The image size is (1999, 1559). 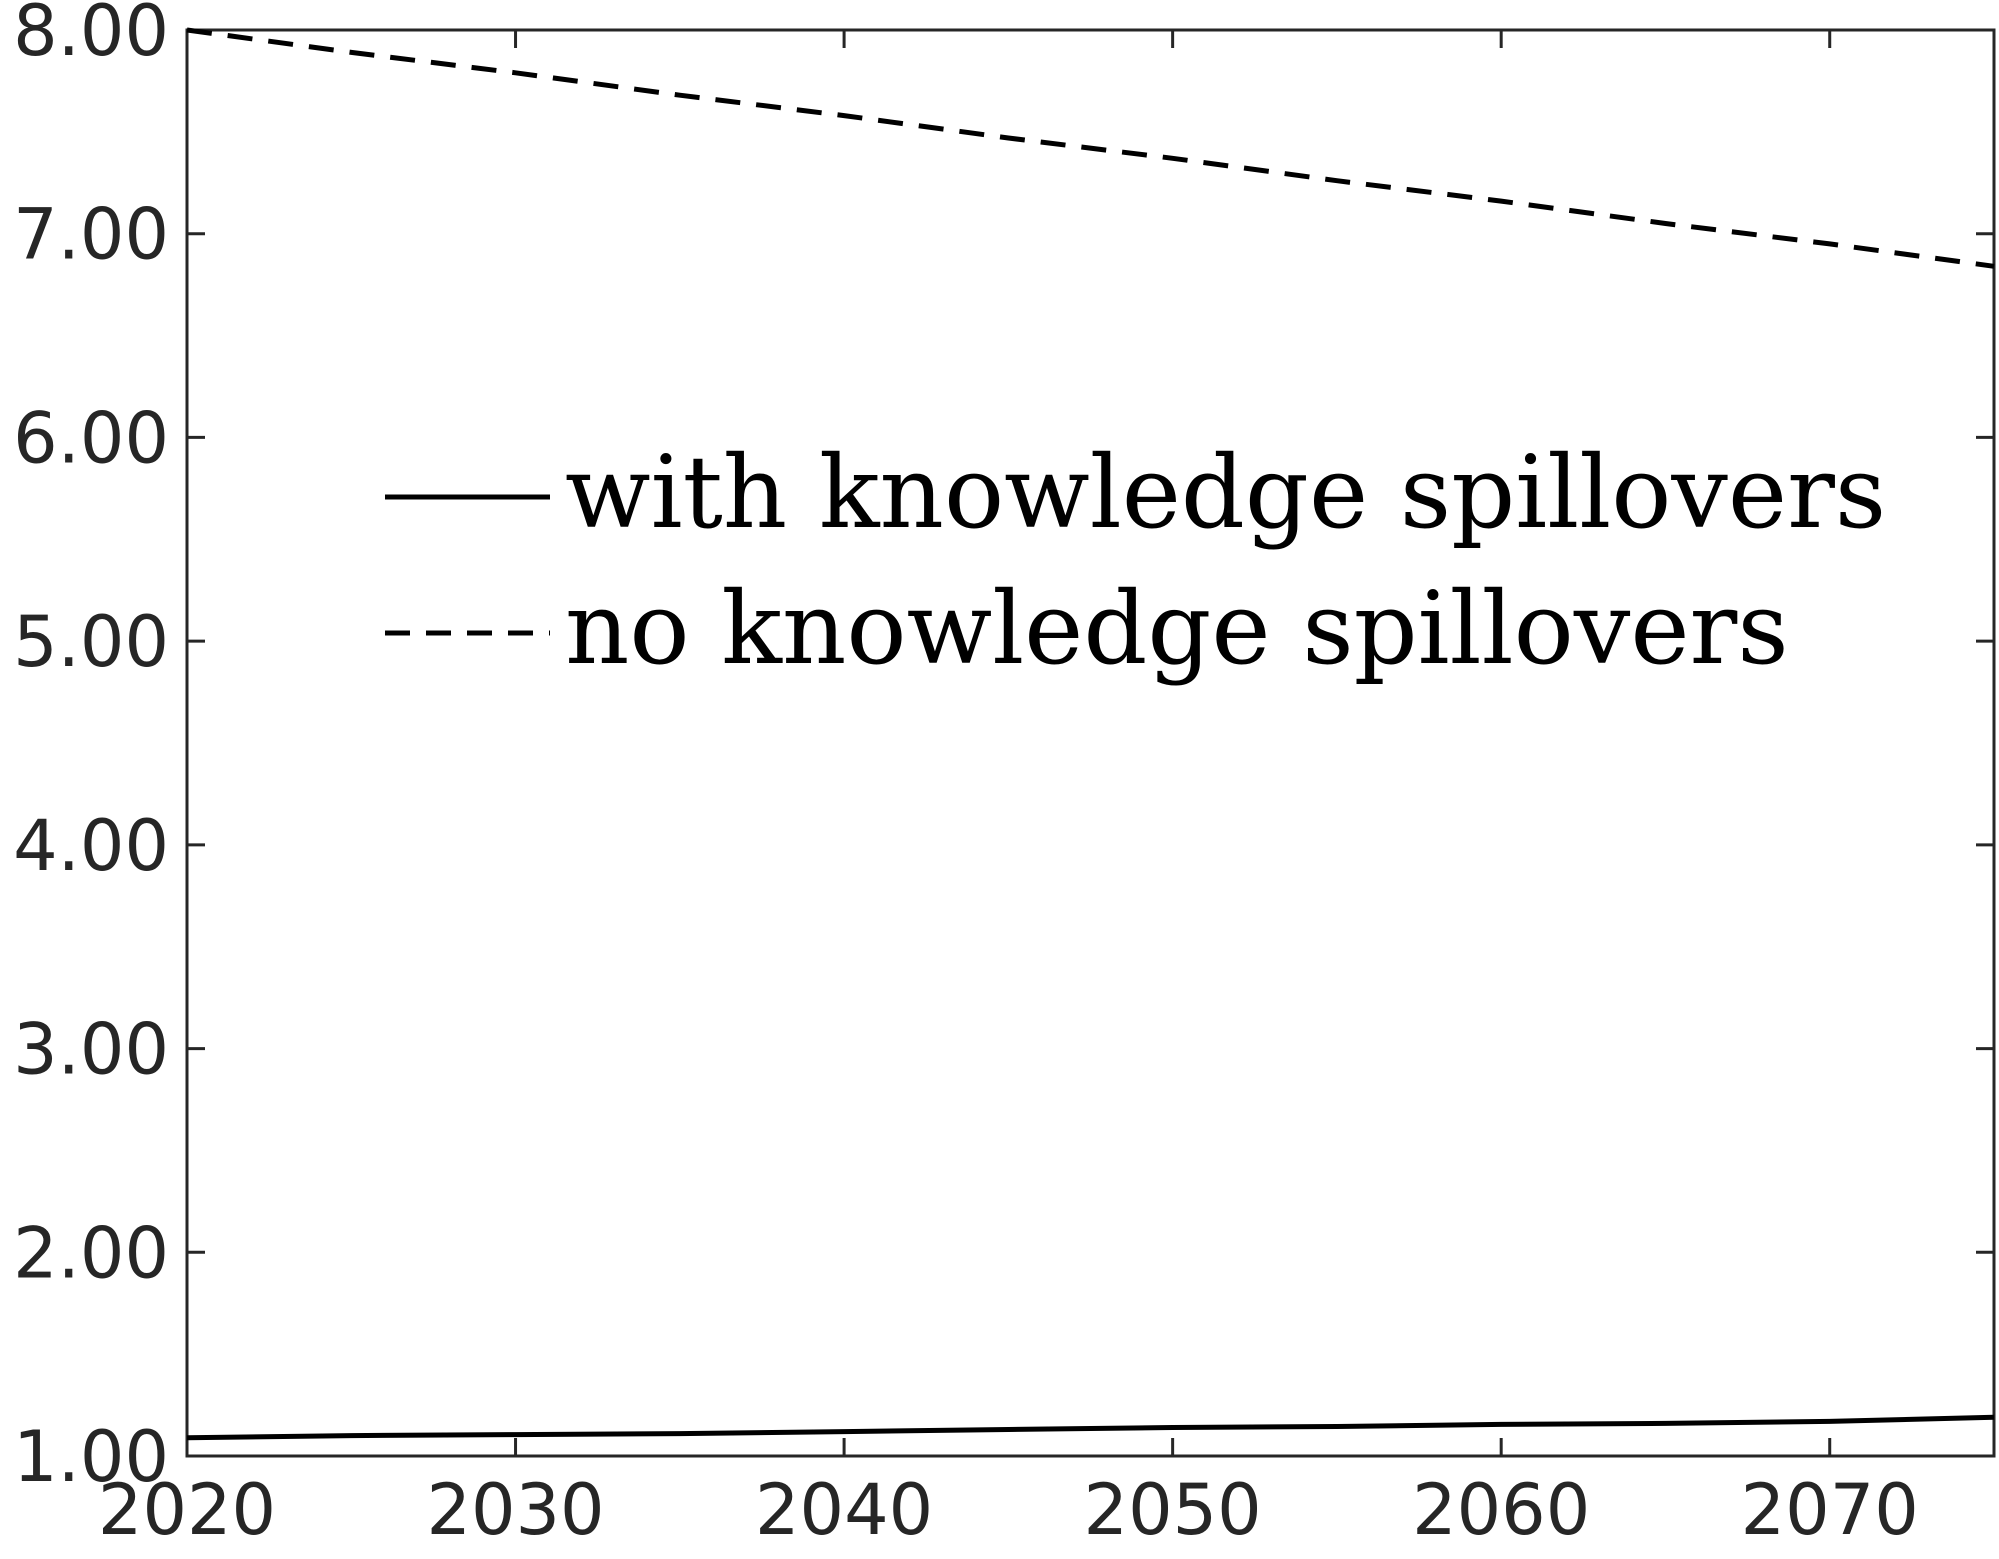 What do you see at coordinates (1090, 148) in the screenshot?
I see `series-line-no-spillovers` at bounding box center [1090, 148].